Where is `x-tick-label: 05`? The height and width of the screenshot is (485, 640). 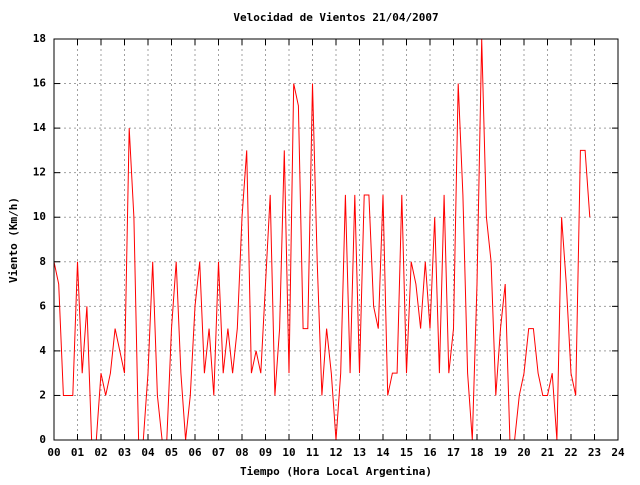
x-tick-label: 05 is located at coordinates (171, 452).